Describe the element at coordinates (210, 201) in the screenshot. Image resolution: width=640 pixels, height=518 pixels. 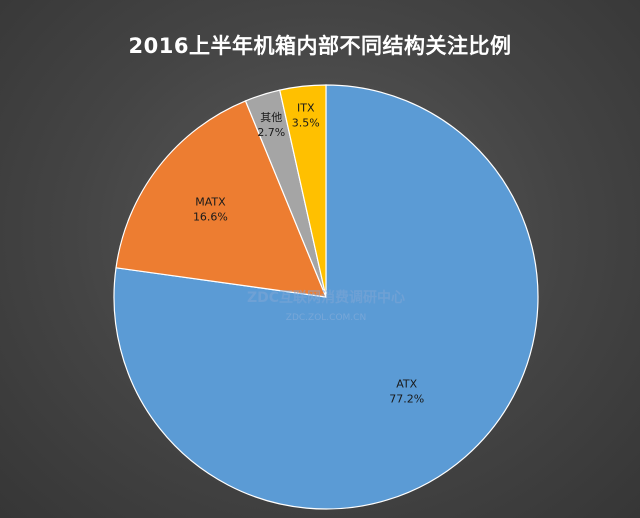
I see `slice-label-2: MATX` at that location.